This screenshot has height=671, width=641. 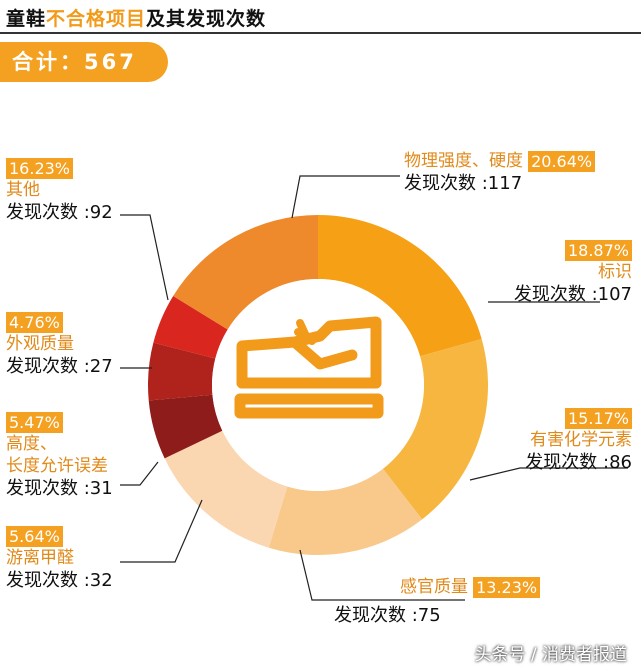 I want to click on slice-name: 物理强度、硬度, so click(x=463, y=161).